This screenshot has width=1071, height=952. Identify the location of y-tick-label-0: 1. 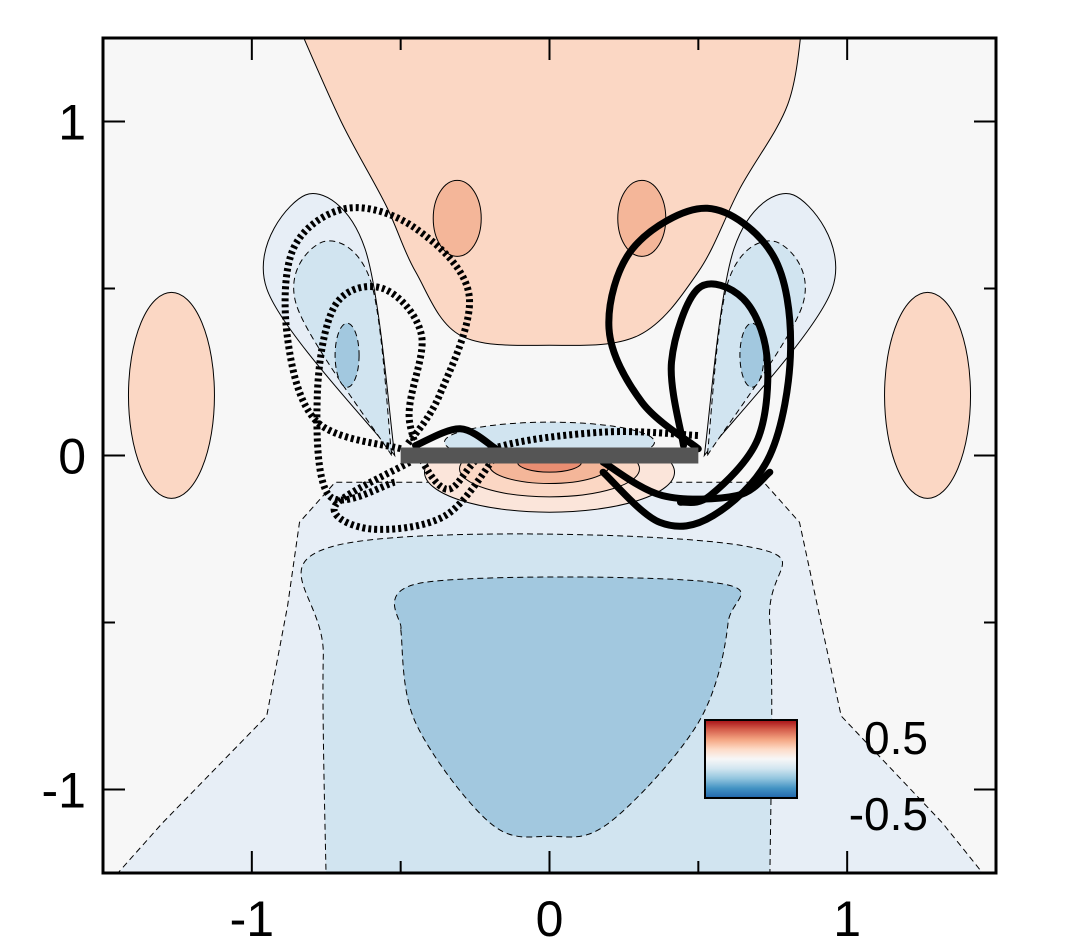
(72, 123).